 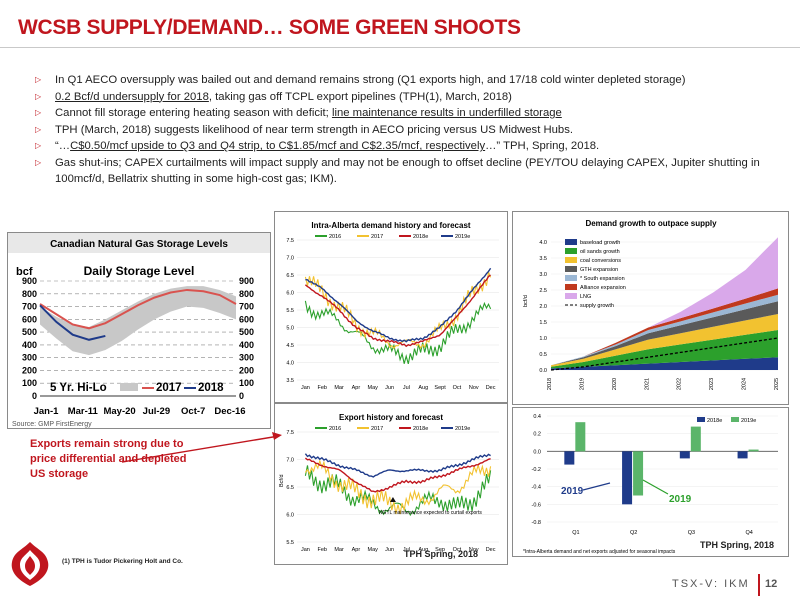 What do you see at coordinates (691, 533) in the screenshot?
I see `x-tick-label: Q3` at bounding box center [691, 533].